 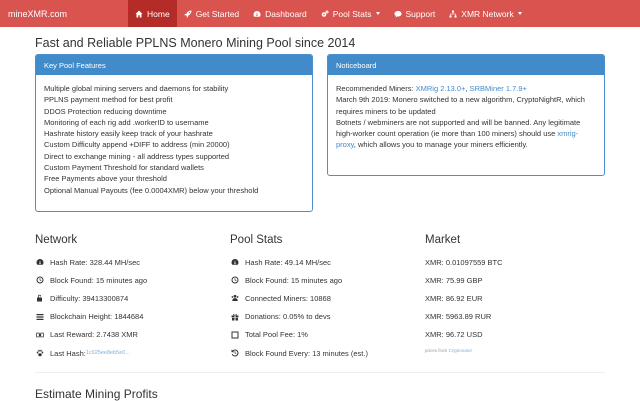 I want to click on network-hash-rate-text: Hash Rate: 328.44 MH/sec, so click(x=95, y=262).